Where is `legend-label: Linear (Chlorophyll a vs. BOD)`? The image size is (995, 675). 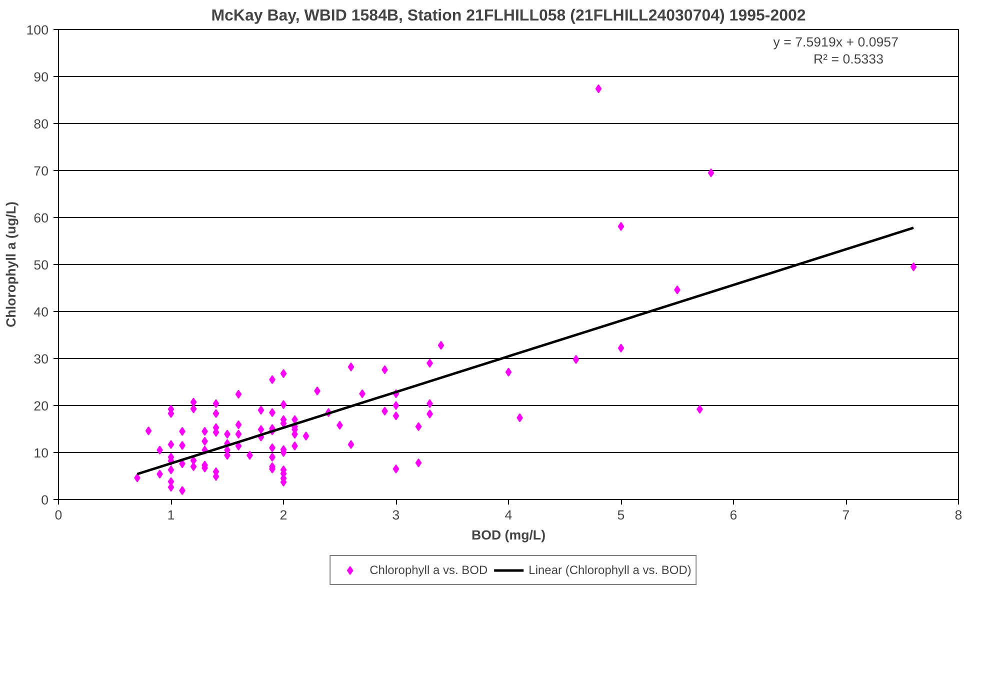
legend-label: Linear (Chlorophyll a vs. BOD) is located at coordinates (610, 570).